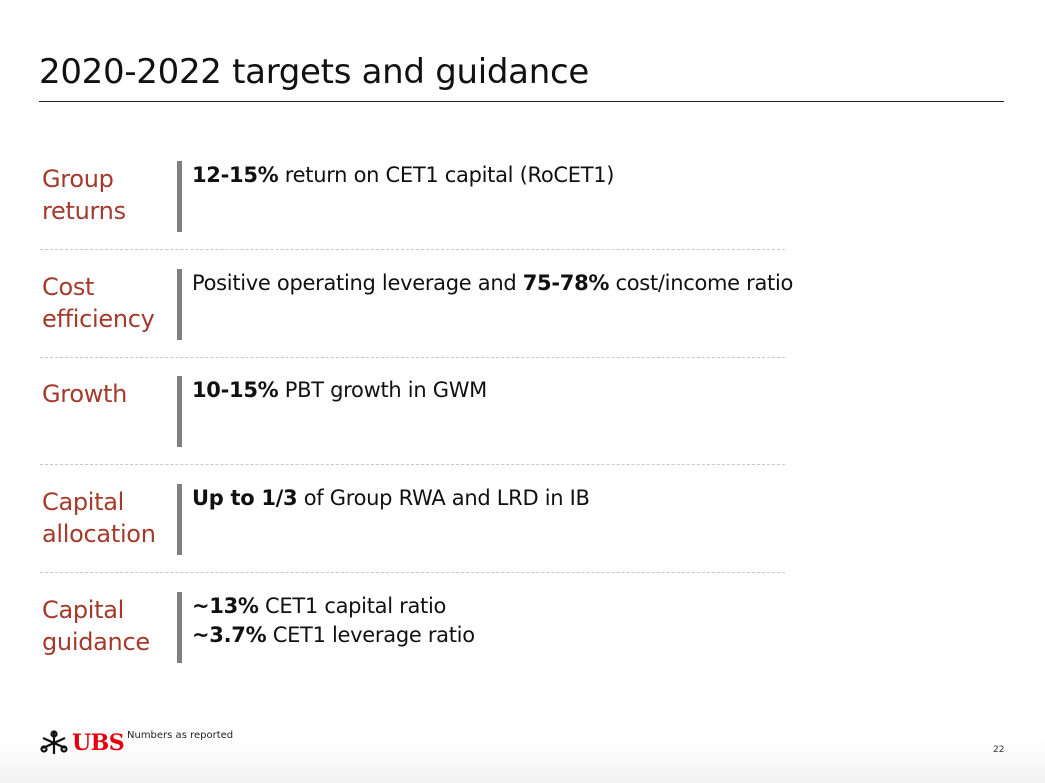 The width and height of the screenshot is (1045, 783). I want to click on text-line: 12-15% return on CET1 capital (RoCET1), so click(403, 175).